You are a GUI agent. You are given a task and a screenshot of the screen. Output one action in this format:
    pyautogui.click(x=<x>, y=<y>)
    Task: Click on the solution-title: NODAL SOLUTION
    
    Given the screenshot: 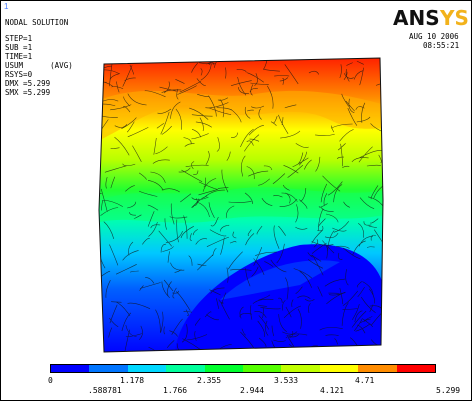 What is the action you would take?
    pyautogui.click(x=37, y=22)
    